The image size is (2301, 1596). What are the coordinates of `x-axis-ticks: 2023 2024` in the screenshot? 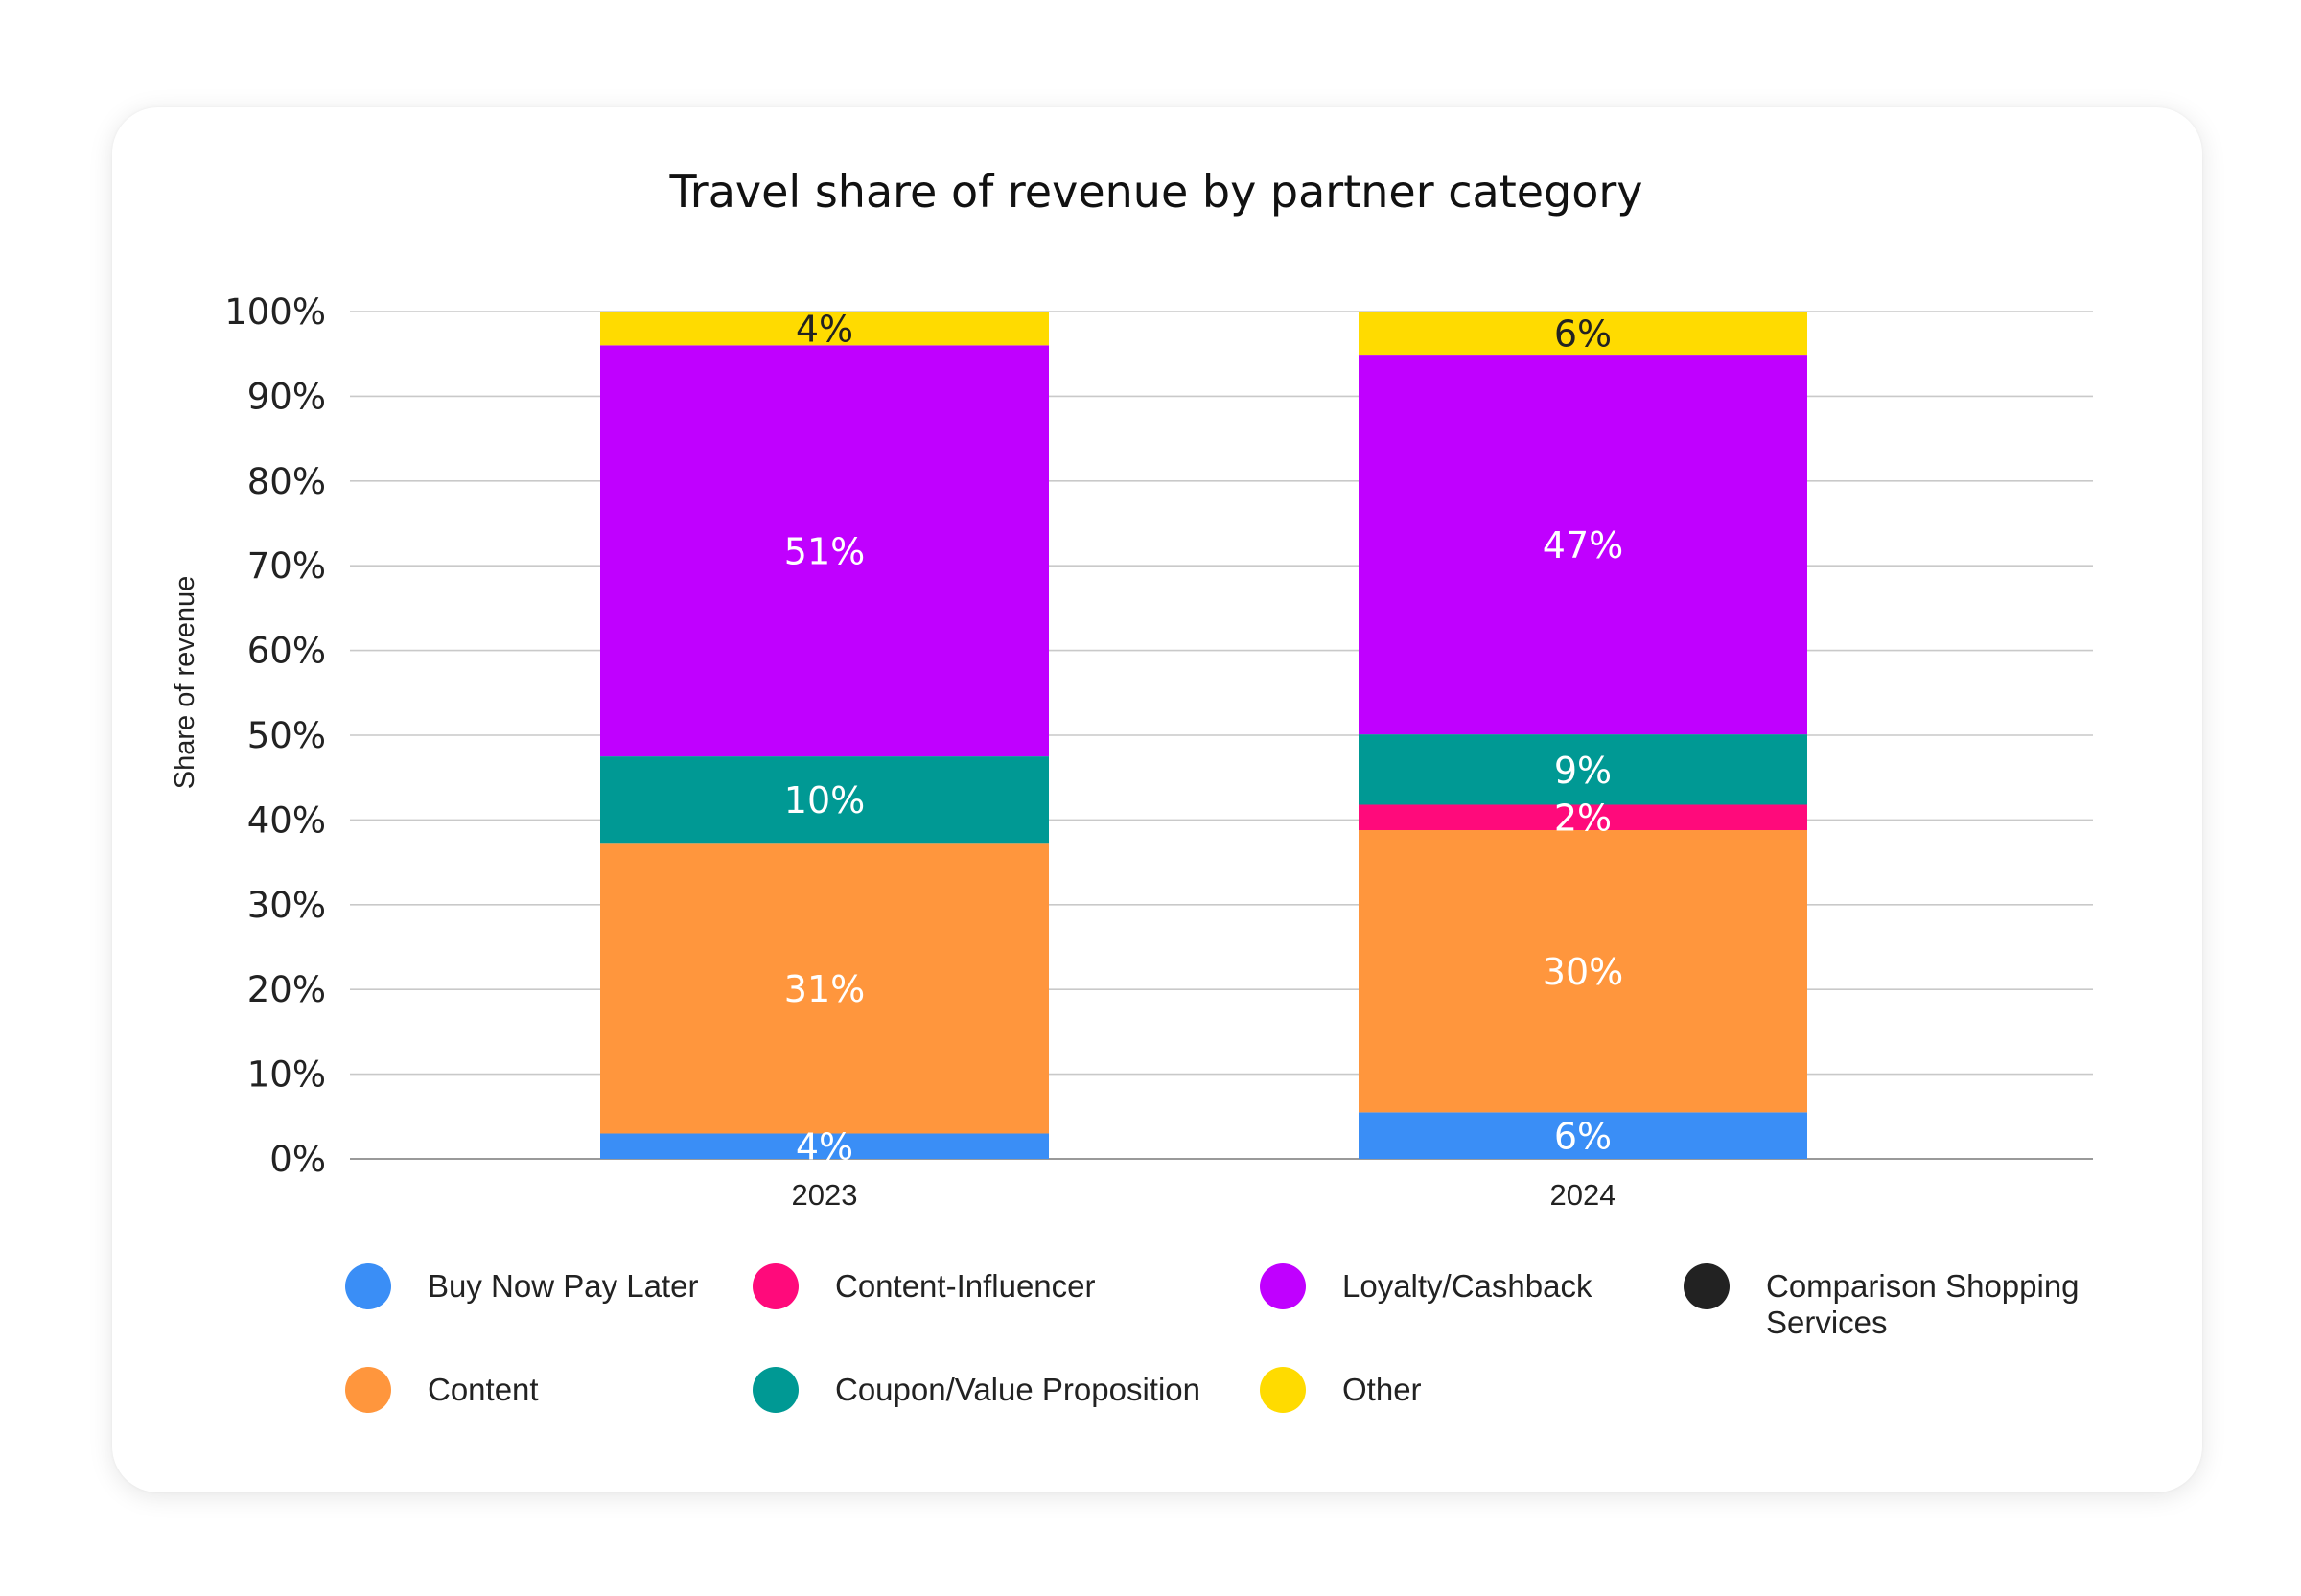 It's located at (1204, 1195).